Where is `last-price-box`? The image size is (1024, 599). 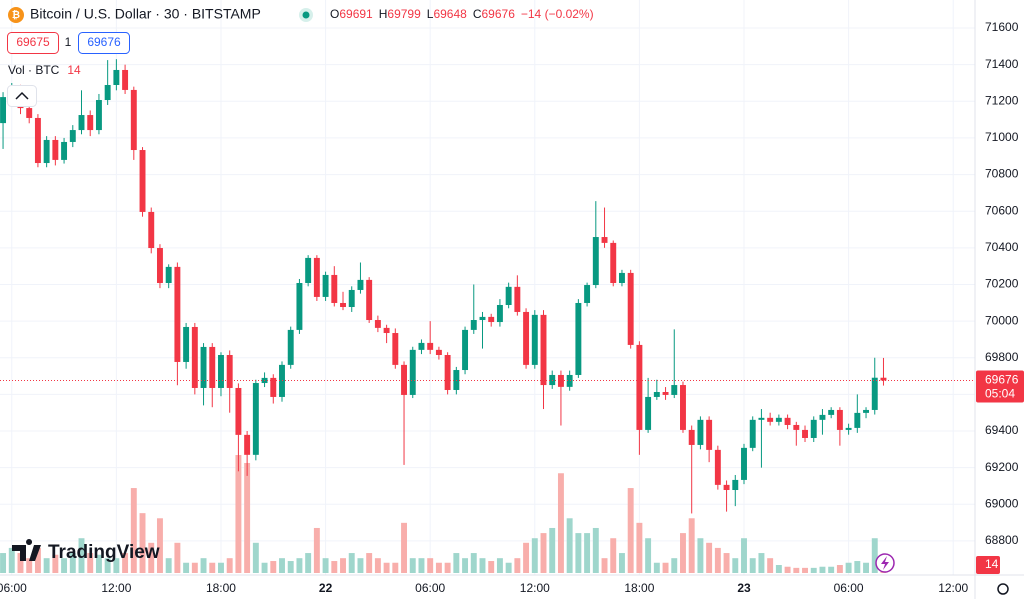 last-price-box is located at coordinates (1000, 386).